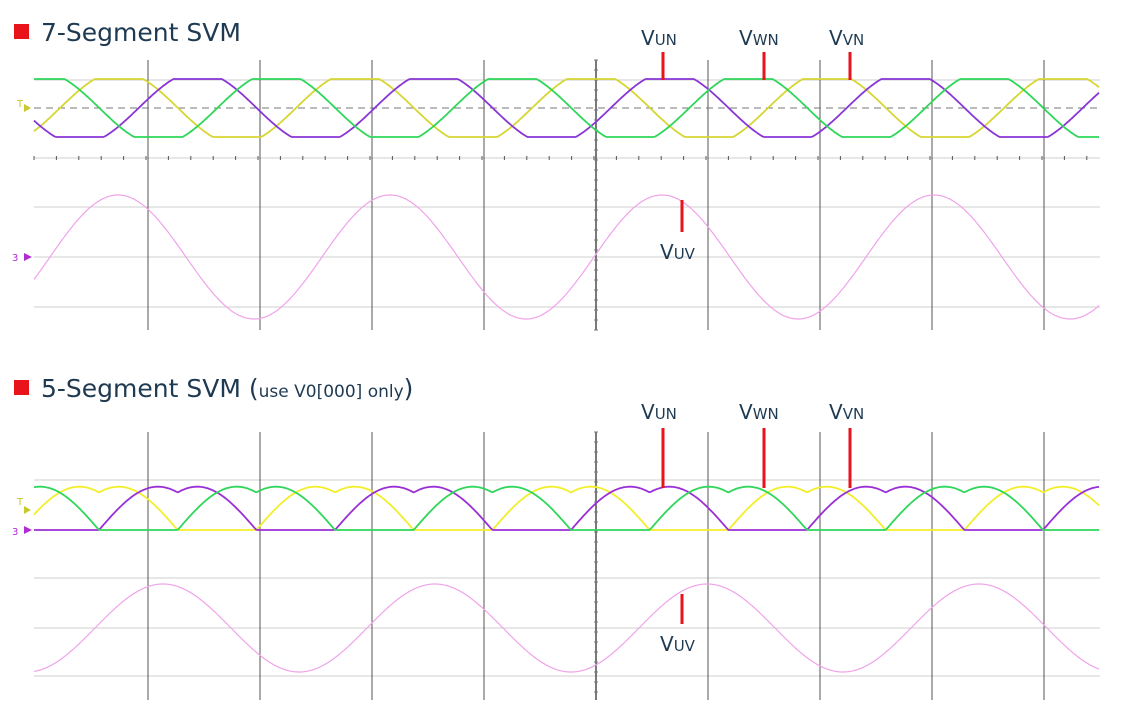 This screenshot has width=1135, height=724. Describe the element at coordinates (759, 38) in the screenshot. I see `label-vwn-1: VWN` at that location.